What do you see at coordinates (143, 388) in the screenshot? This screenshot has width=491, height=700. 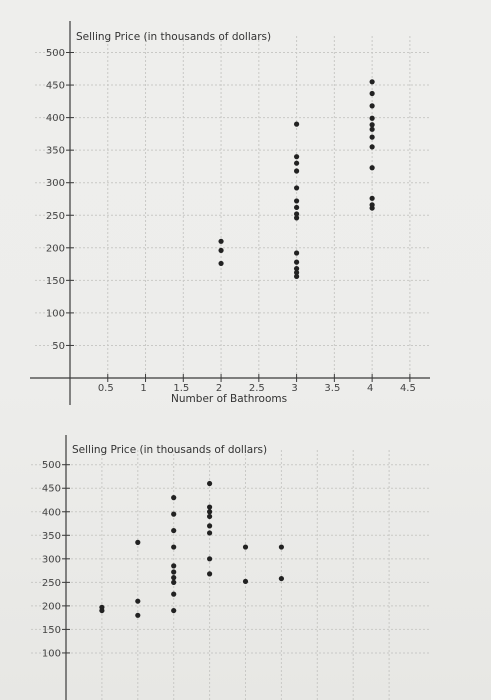 I see `x-tick-label: 1` at bounding box center [143, 388].